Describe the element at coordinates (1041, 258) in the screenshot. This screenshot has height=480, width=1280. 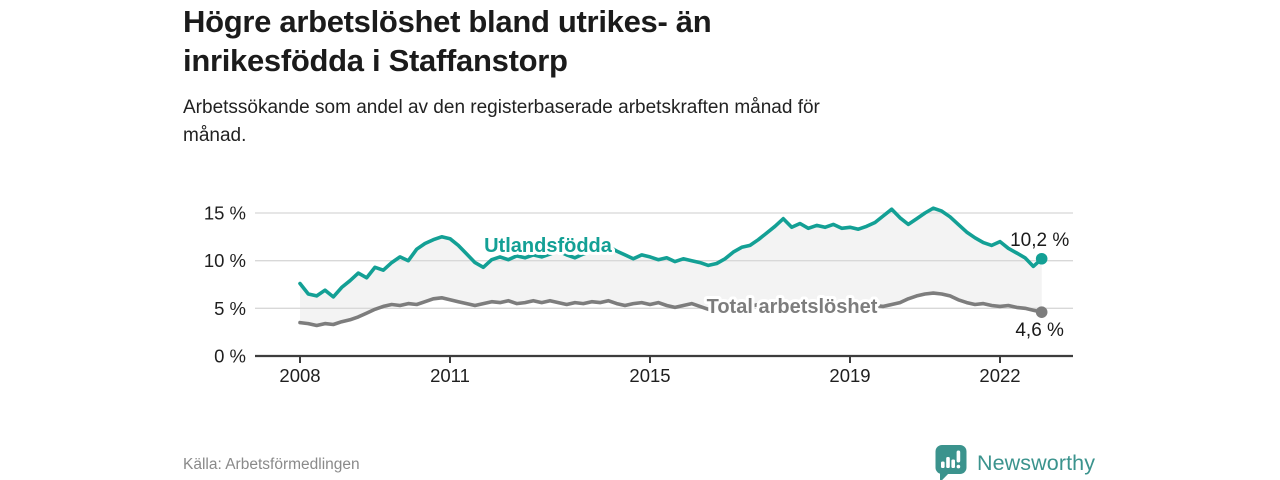
I see `end-dot-utlandsf-dda` at that location.